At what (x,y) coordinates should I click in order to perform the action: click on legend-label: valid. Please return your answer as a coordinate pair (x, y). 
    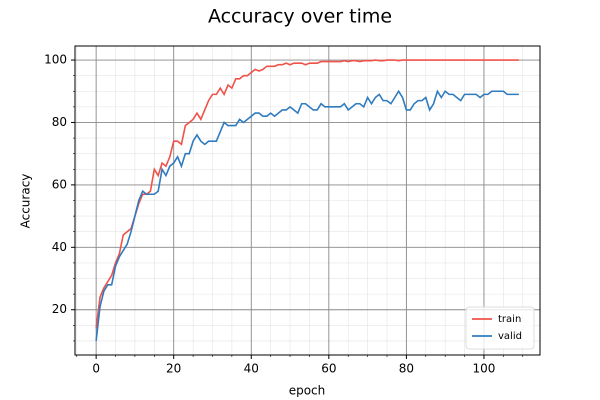
    Looking at the image, I should click on (510, 336).